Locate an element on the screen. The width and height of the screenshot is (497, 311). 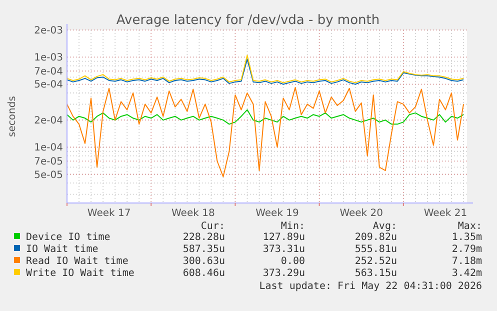
y-tick-label: 5e-05 is located at coordinates (48, 175).